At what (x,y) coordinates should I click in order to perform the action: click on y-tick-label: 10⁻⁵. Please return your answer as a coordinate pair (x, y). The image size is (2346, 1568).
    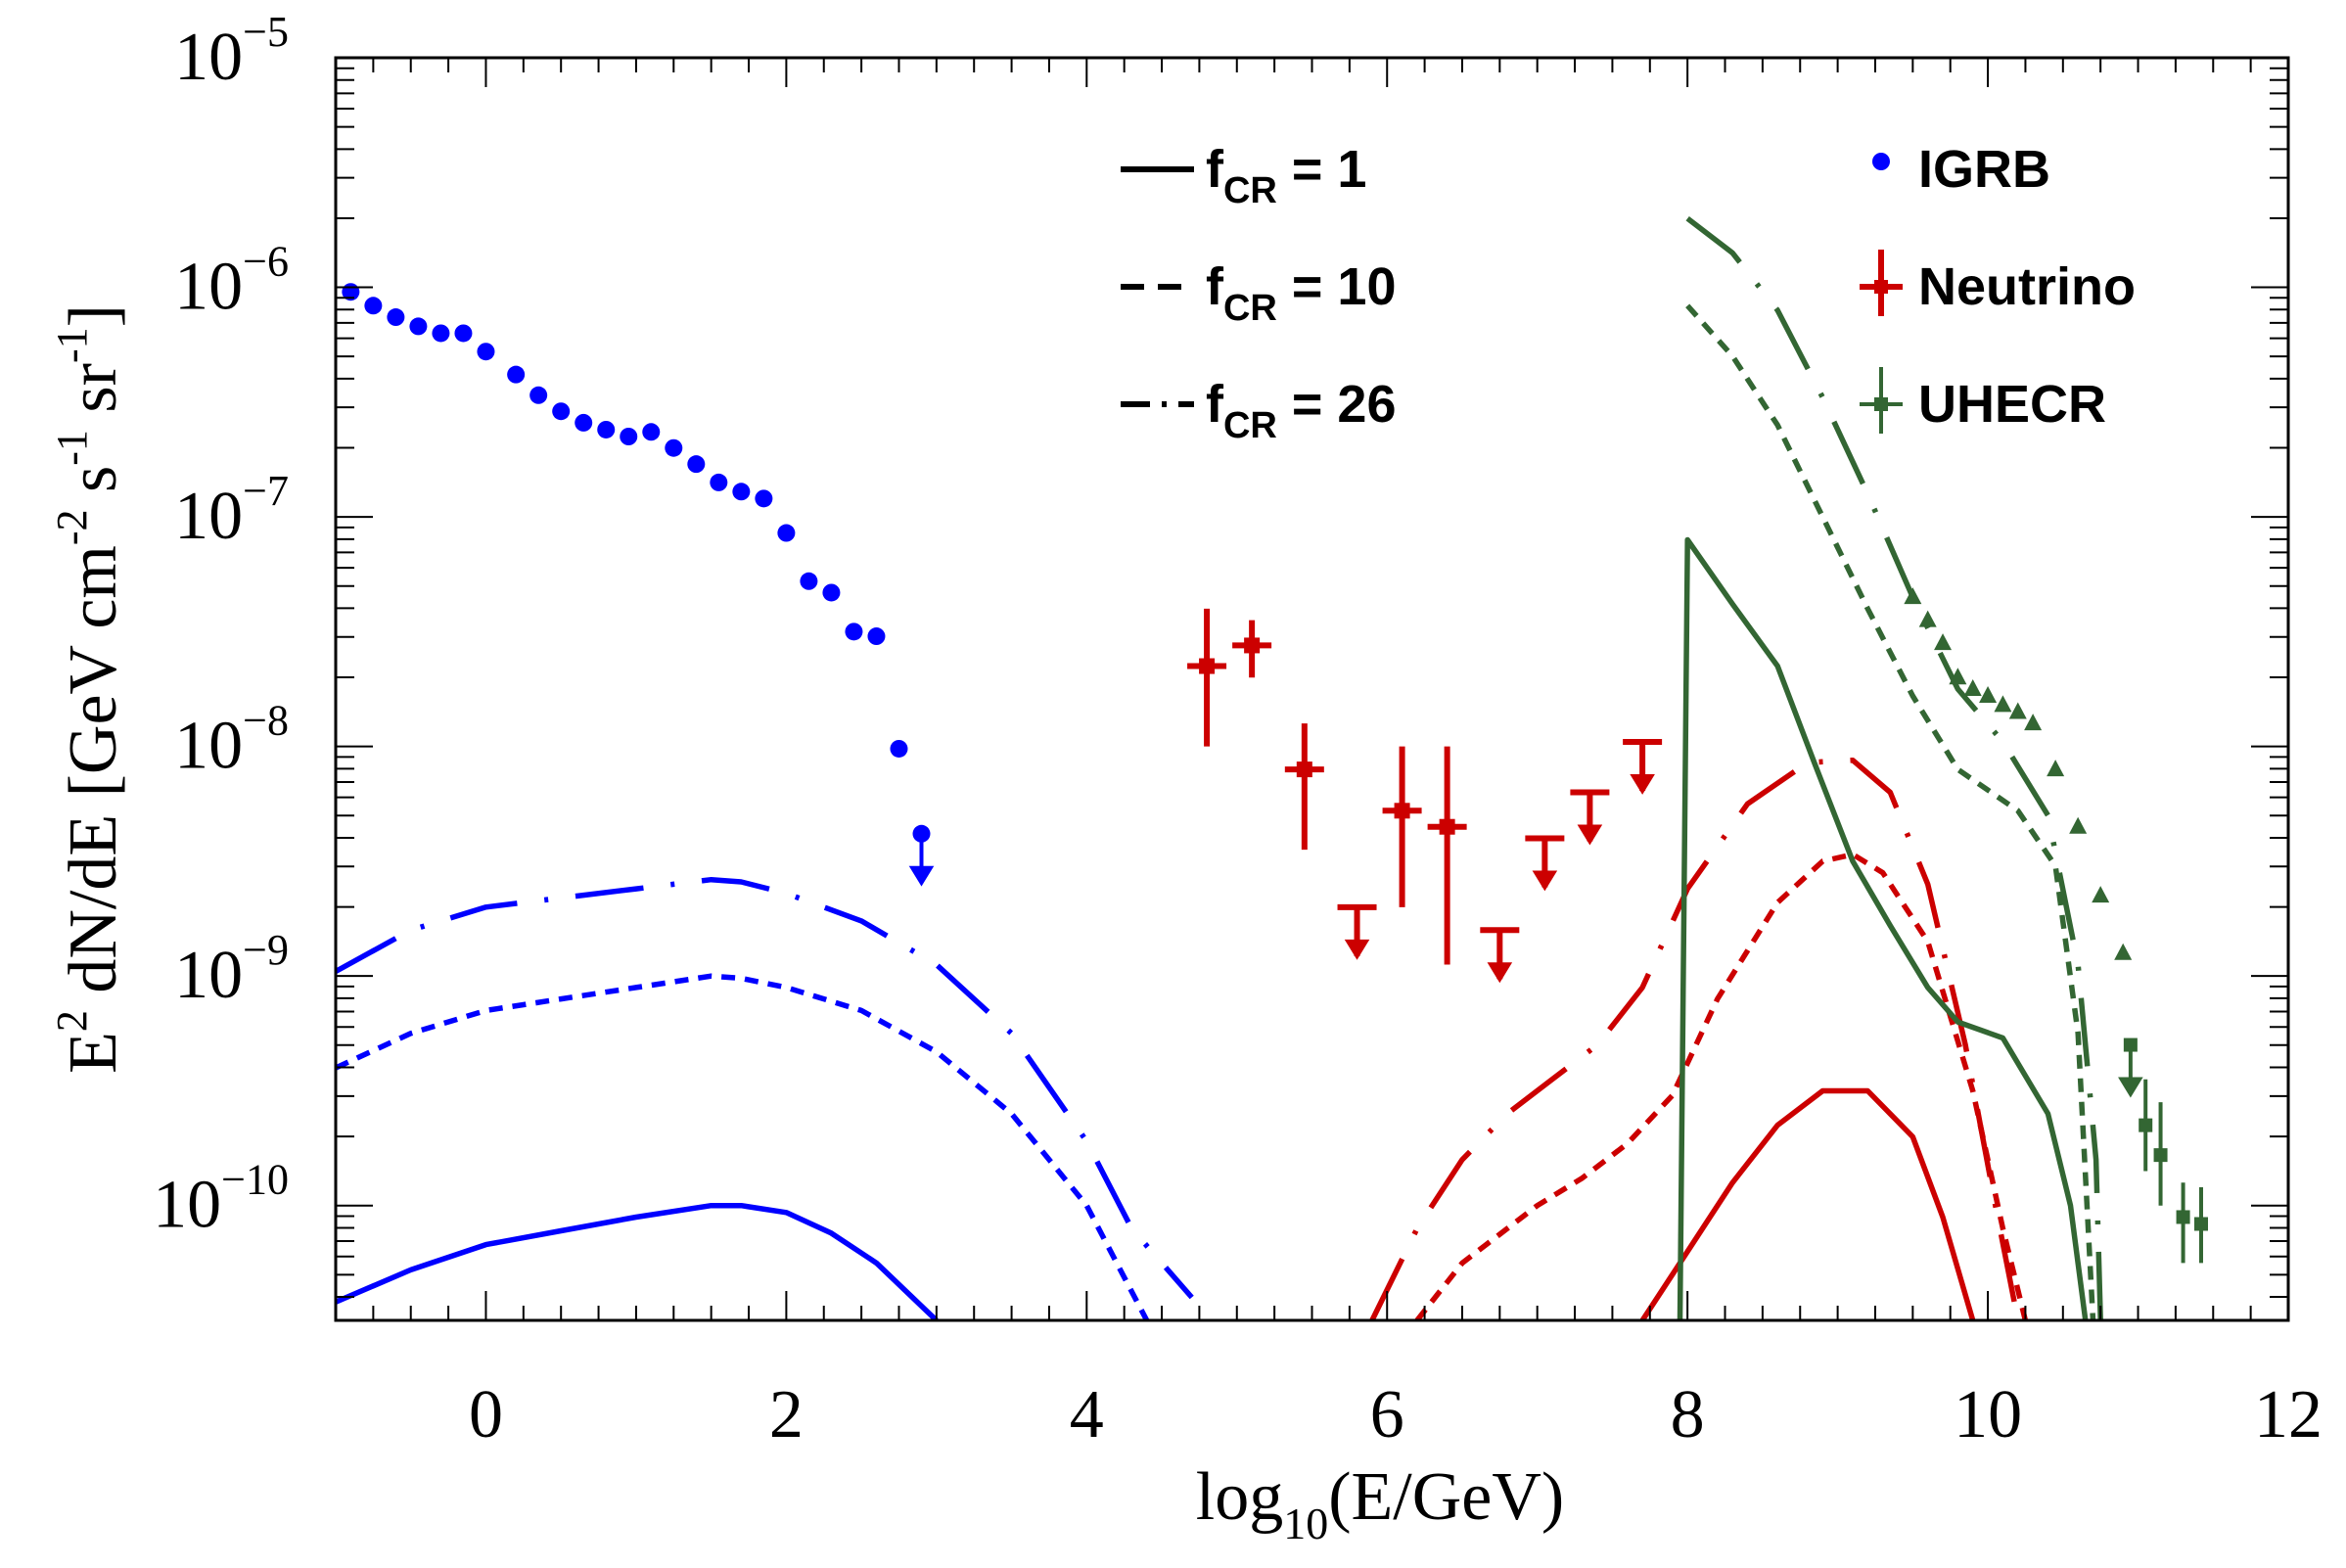
    Looking at the image, I should click on (231, 51).